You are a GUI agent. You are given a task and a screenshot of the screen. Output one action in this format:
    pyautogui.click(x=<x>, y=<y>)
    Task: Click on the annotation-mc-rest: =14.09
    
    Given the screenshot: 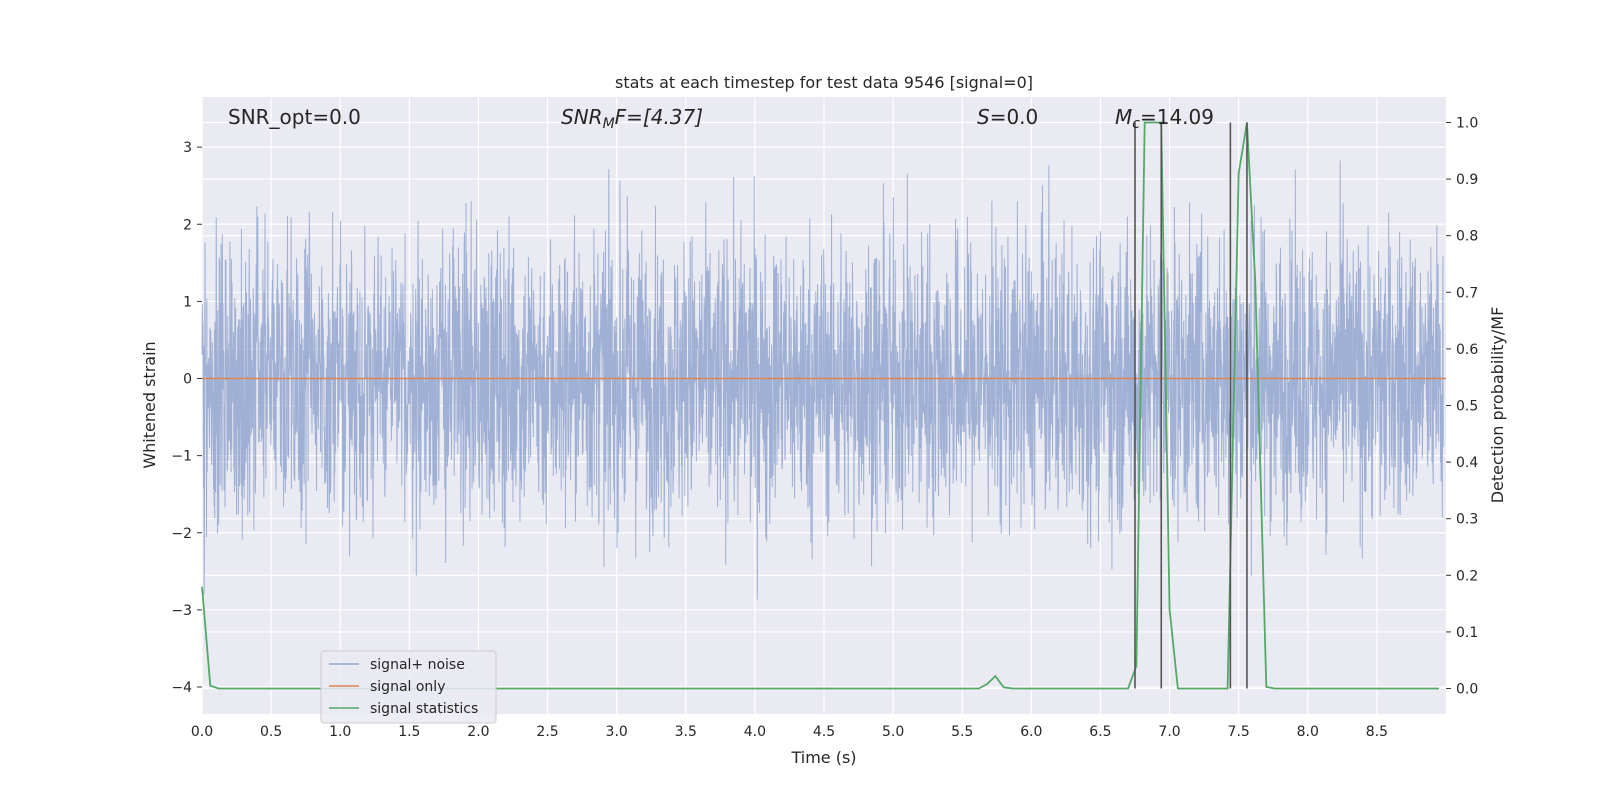 What is the action you would take?
    pyautogui.click(x=1177, y=117)
    